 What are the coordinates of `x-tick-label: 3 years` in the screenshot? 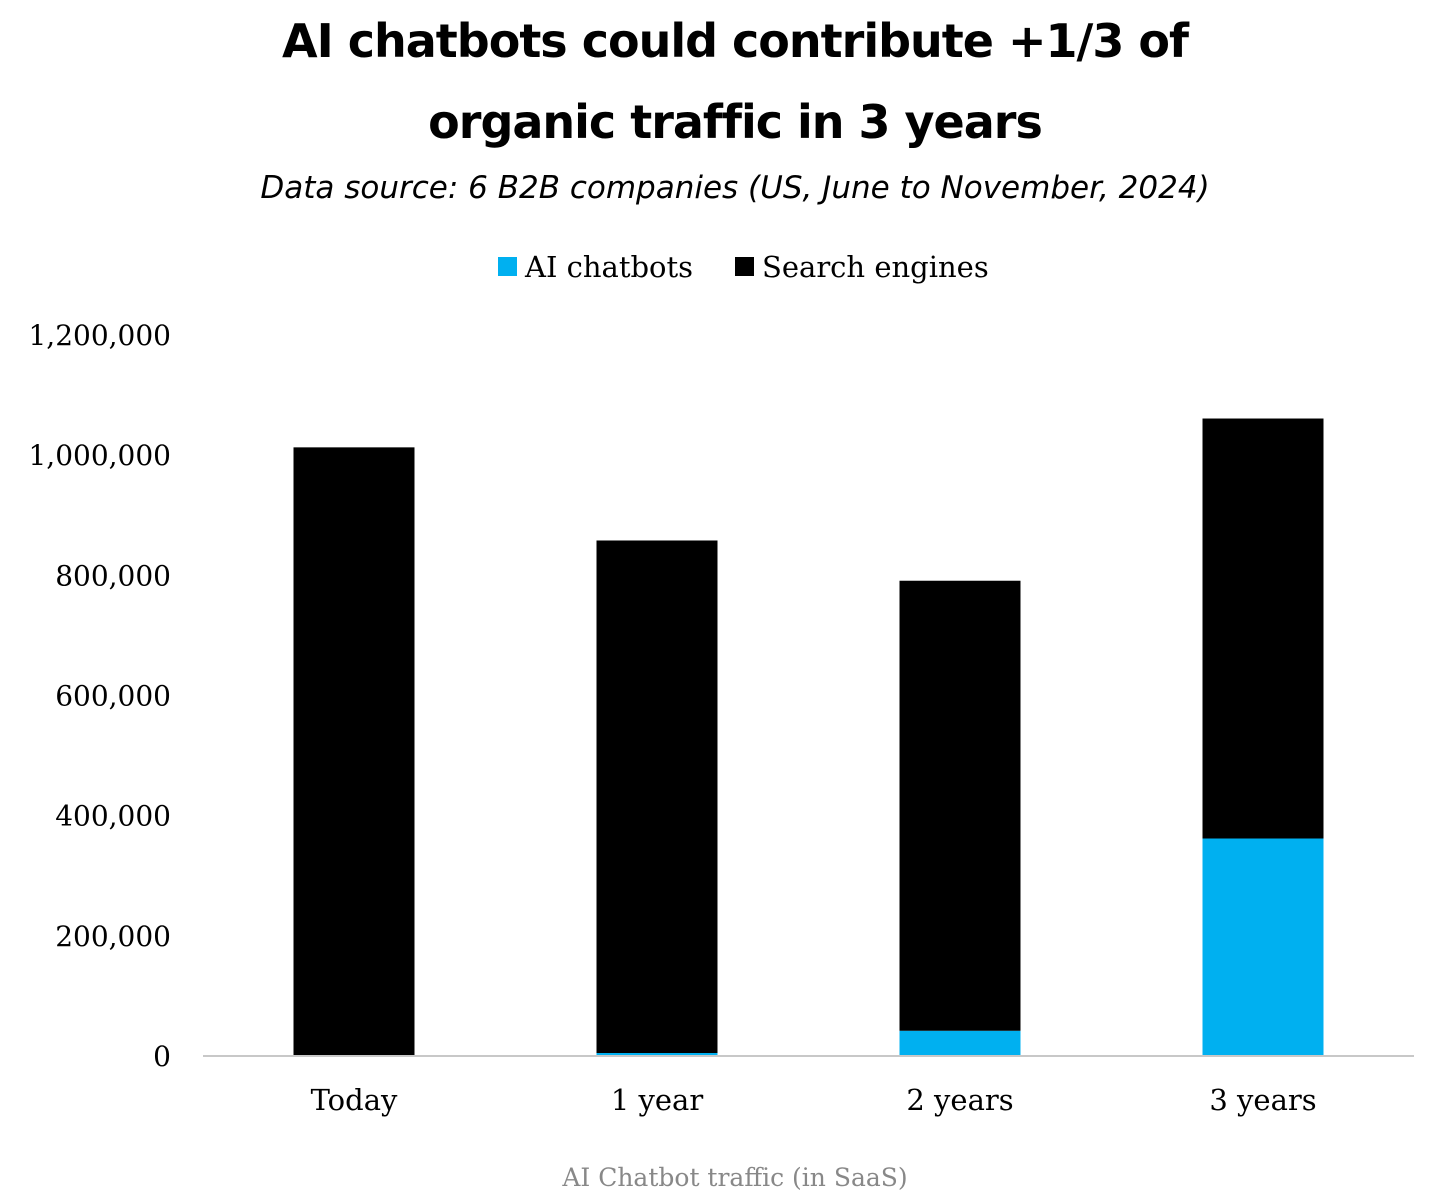 It's located at (1262, 1100).